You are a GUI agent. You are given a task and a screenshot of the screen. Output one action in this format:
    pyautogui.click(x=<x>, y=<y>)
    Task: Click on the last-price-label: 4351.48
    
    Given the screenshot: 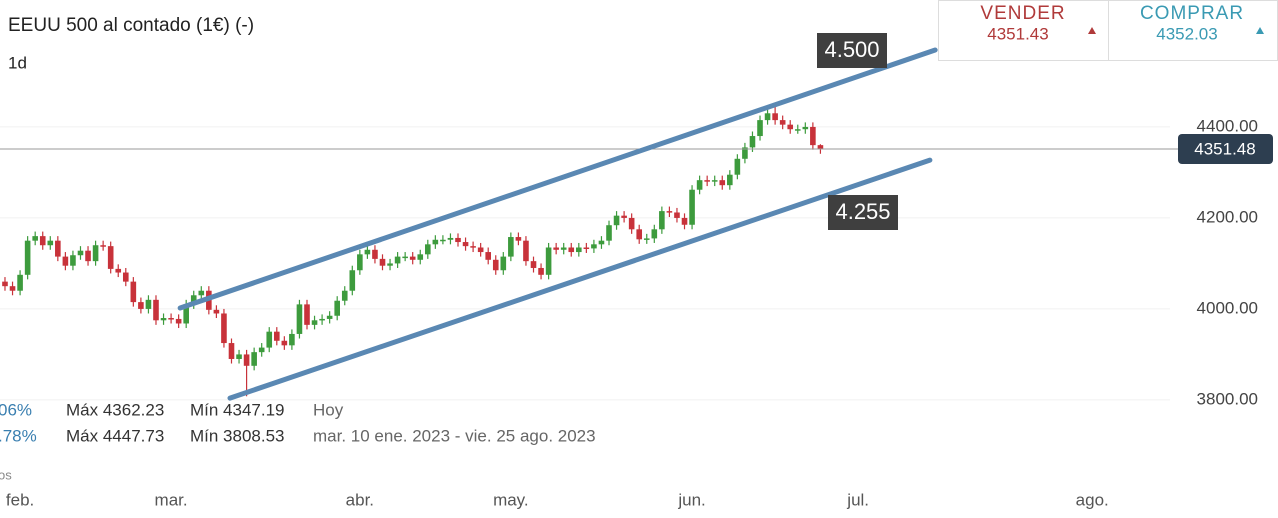 What is the action you would take?
    pyautogui.click(x=1224, y=148)
    